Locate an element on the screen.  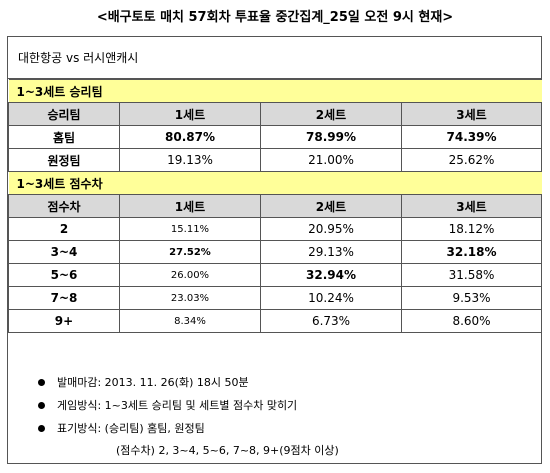
value-cell: 31.58% is located at coordinates (471, 275).